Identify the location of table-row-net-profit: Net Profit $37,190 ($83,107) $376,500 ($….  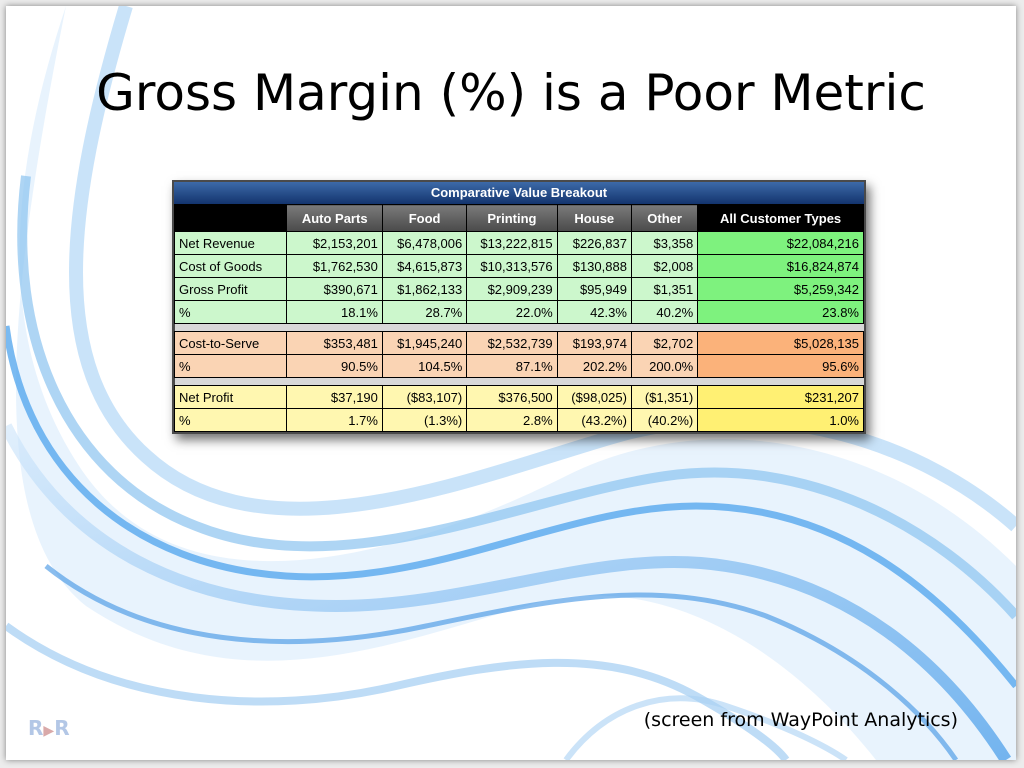
(518, 397).